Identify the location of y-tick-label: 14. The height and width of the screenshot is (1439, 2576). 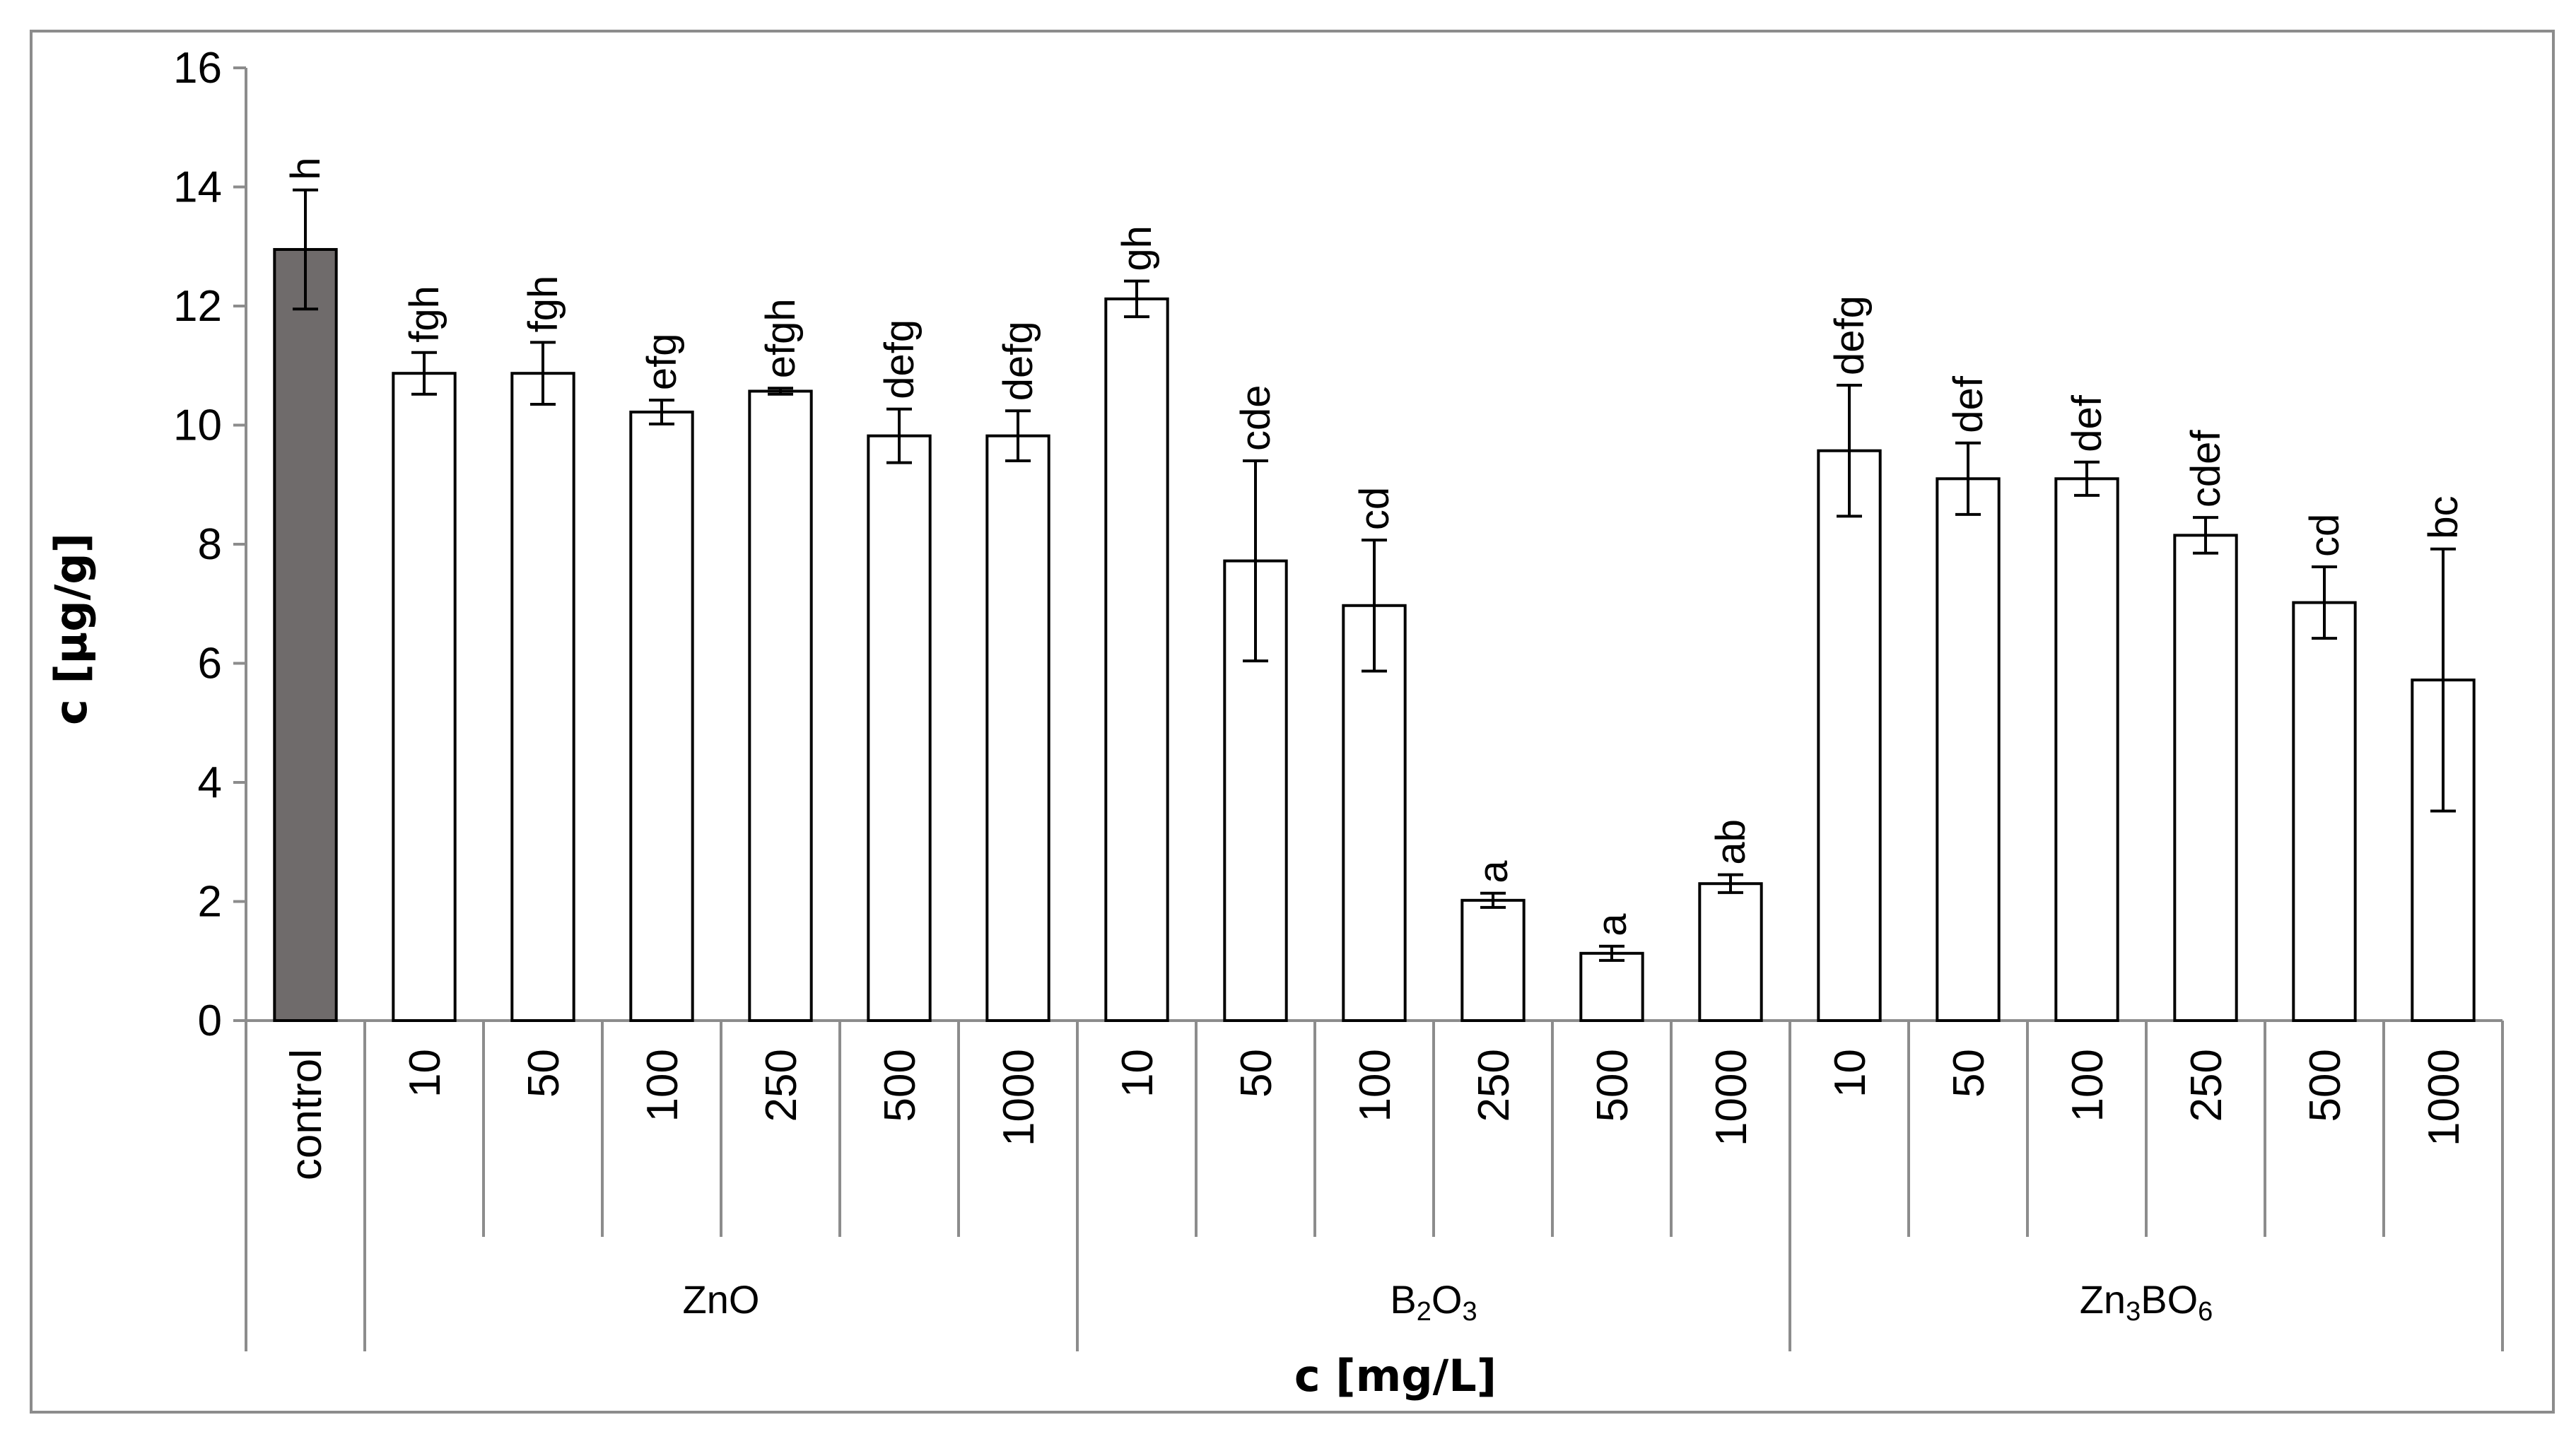
(198, 187).